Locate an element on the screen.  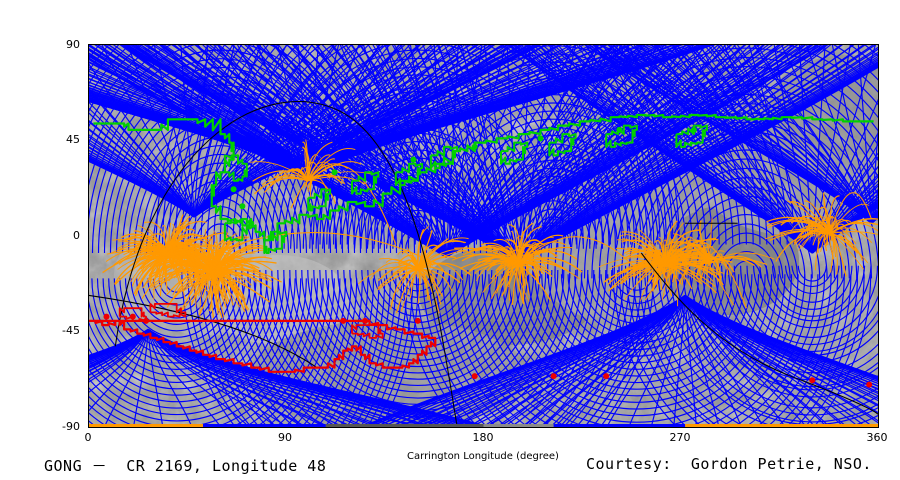
ytick-minus45: -45 is located at coordinates (71, 330).